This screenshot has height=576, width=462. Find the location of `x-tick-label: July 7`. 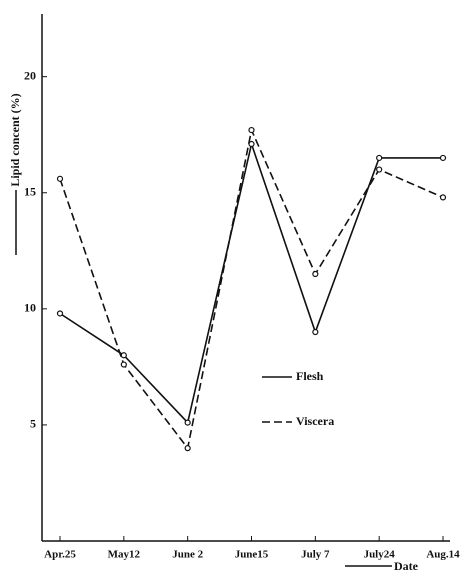

x-tick-label: July 7 is located at coordinates (315, 555).